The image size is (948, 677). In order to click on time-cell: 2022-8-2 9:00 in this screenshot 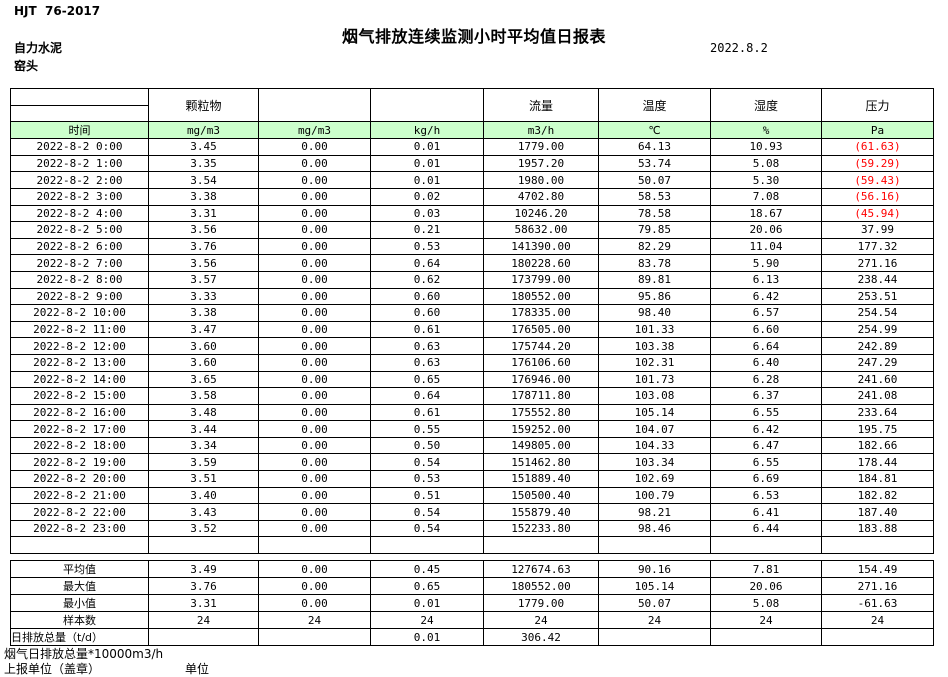, I will do `click(79, 296)`.